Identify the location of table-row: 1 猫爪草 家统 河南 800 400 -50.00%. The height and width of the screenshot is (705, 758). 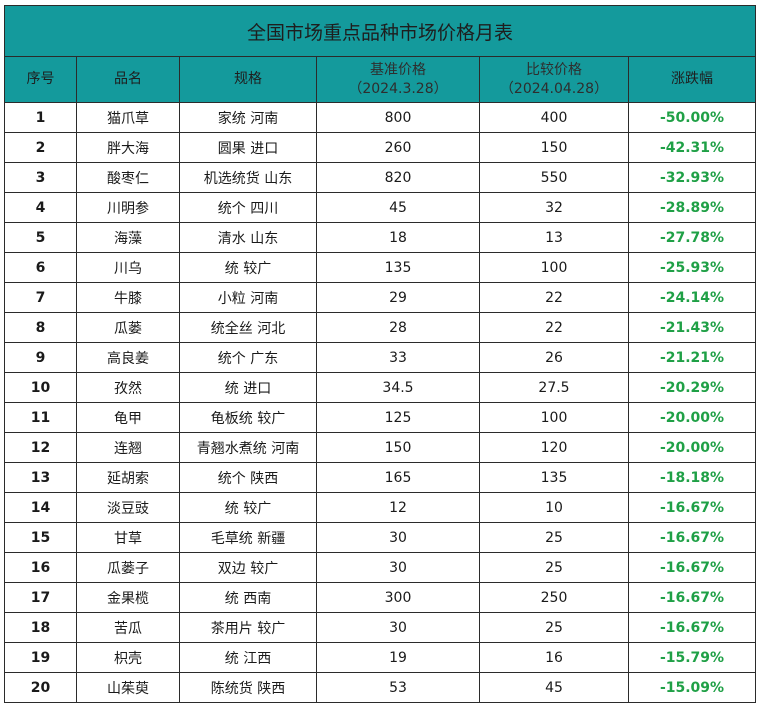
(380, 117).